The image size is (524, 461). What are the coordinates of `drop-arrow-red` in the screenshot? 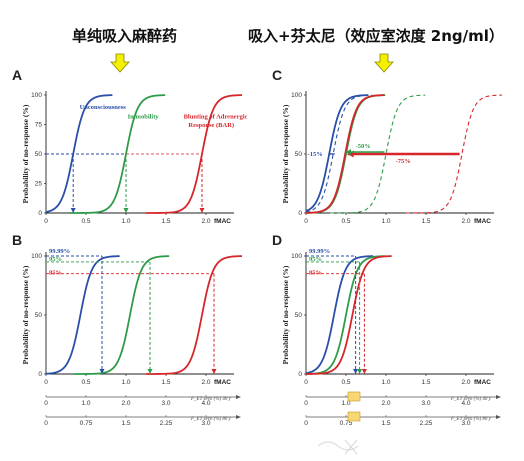 It's located at (202, 210).